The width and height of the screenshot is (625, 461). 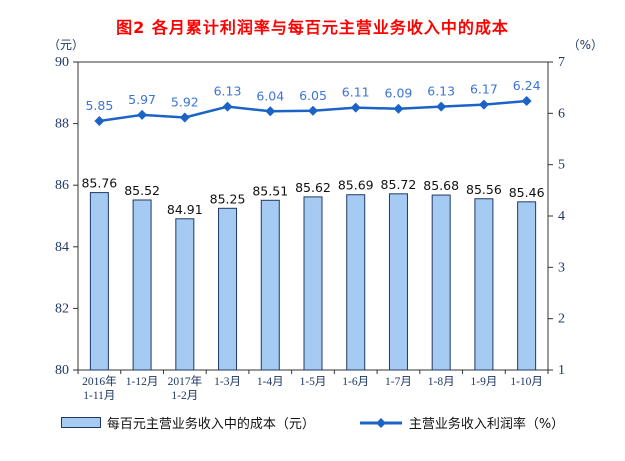 What do you see at coordinates (184, 396) in the screenshot?
I see `x-axis-category-label: 1-2月` at bounding box center [184, 396].